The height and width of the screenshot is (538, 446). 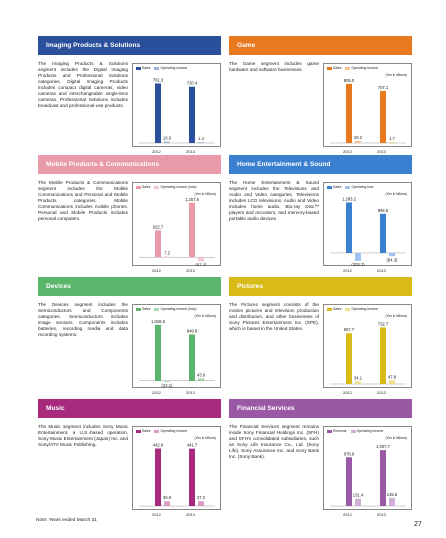 I want to click on chart-plot: 622.7 7.2 1,257.6 (97.2), so click(x=177, y=231).